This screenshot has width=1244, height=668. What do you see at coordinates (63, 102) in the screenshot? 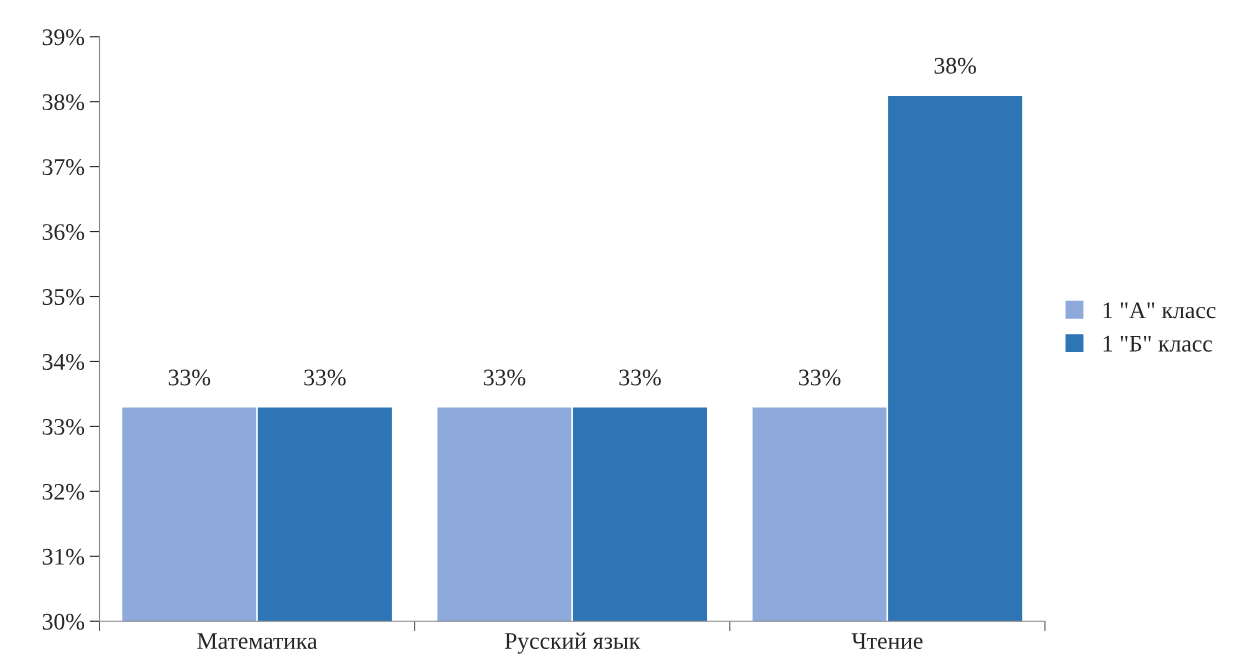
I see `y-tick-label: 38%` at bounding box center [63, 102].